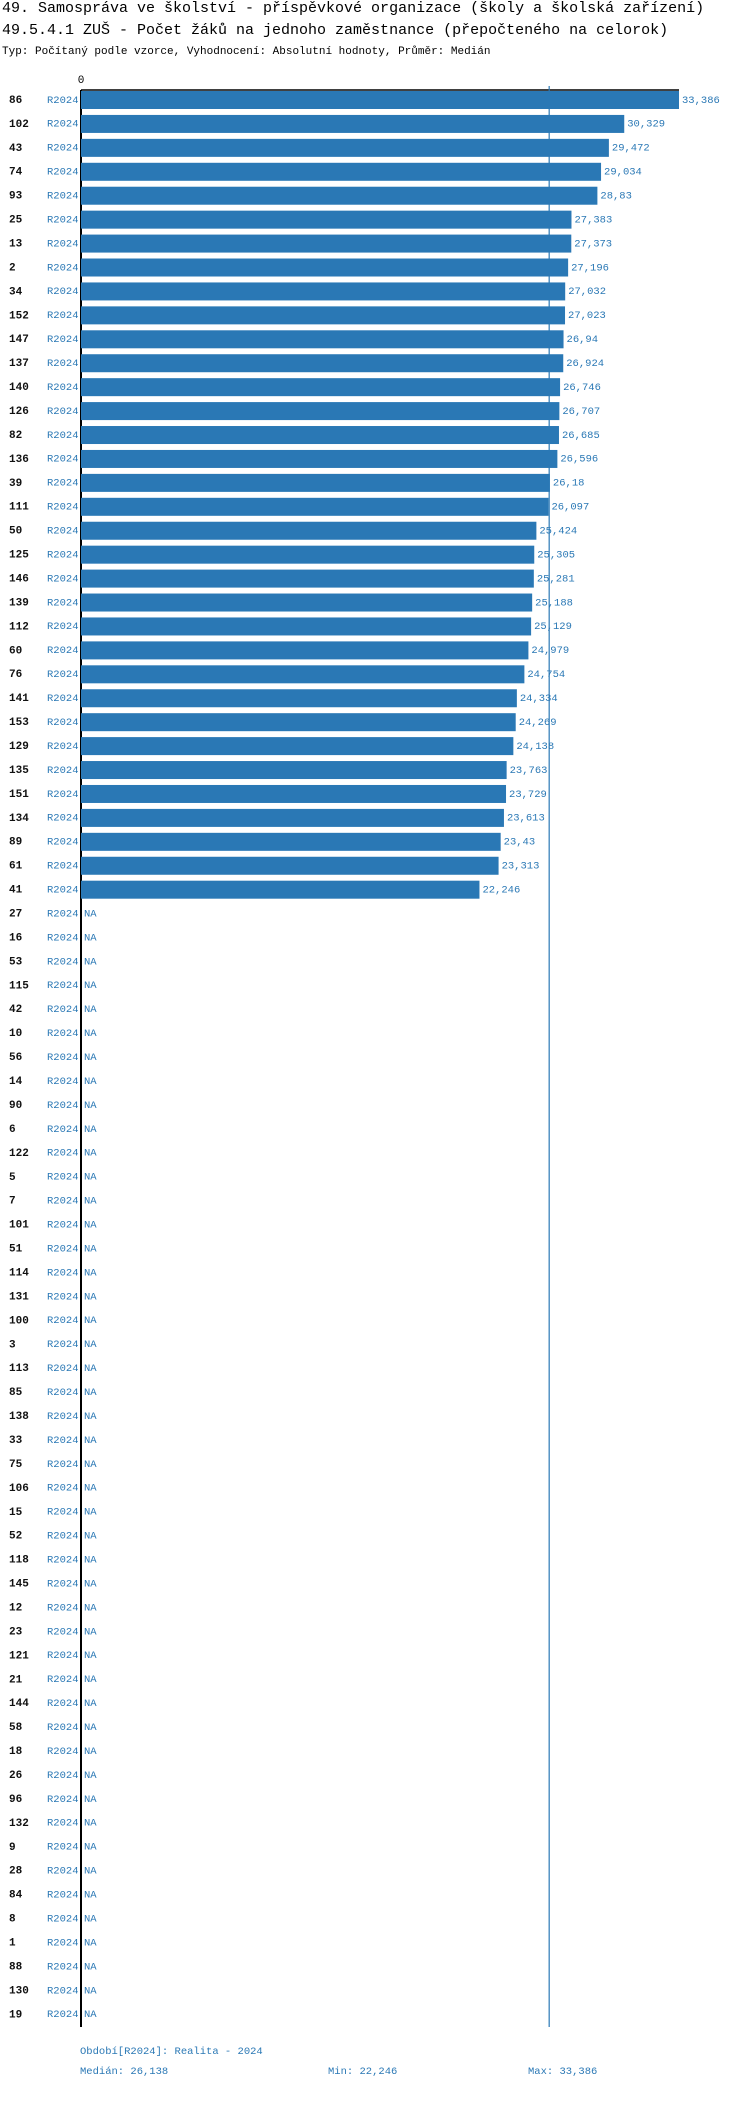  What do you see at coordinates (529, 771) in the screenshot?
I see `value-label: 23,763` at bounding box center [529, 771].